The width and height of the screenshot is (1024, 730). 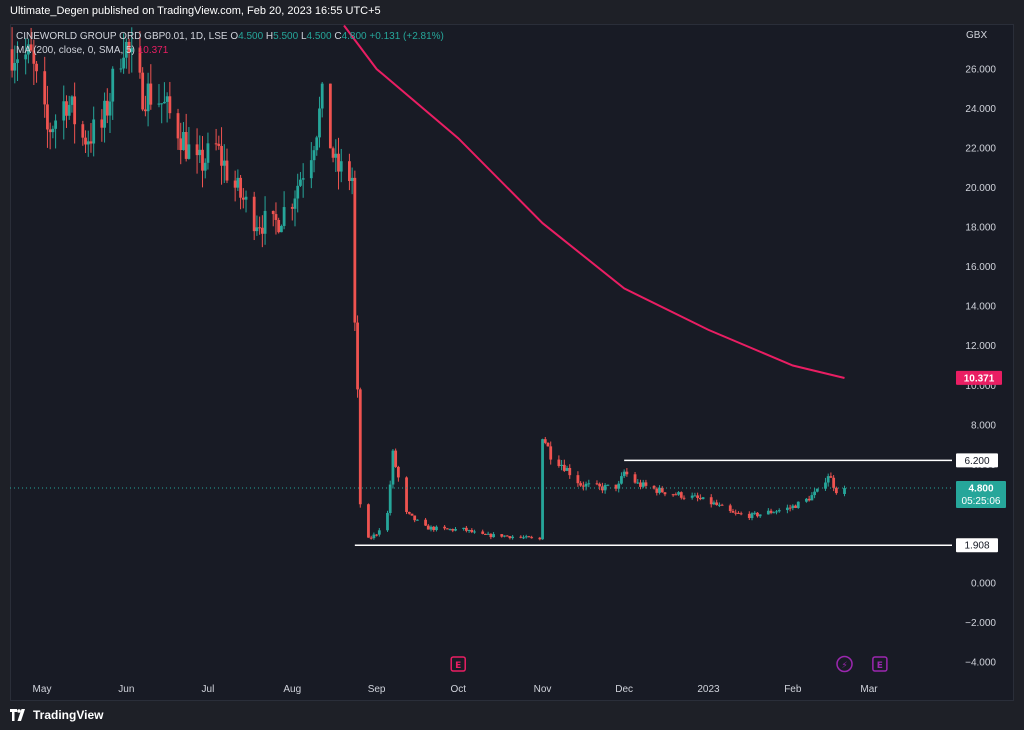 What do you see at coordinates (543, 689) in the screenshot?
I see `x-tick-label: Nov` at bounding box center [543, 689].